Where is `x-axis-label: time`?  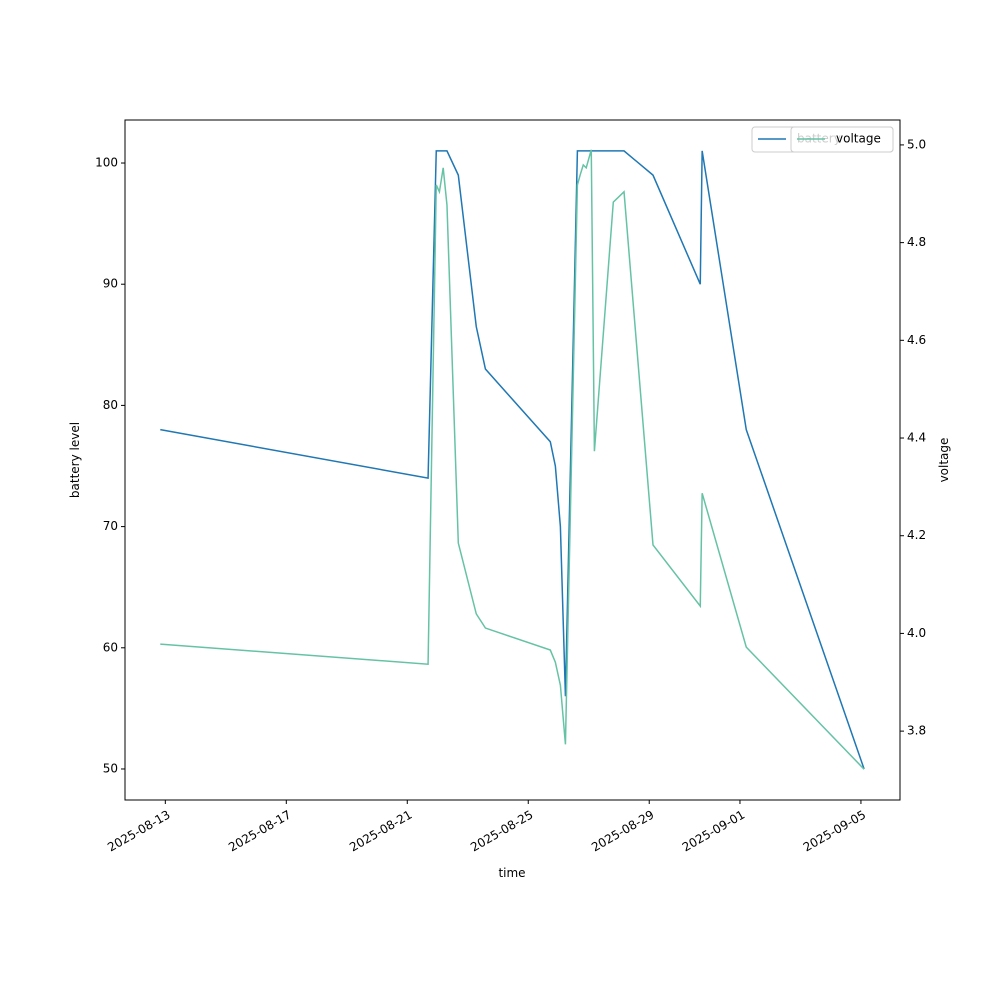 x-axis-label: time is located at coordinates (511, 873).